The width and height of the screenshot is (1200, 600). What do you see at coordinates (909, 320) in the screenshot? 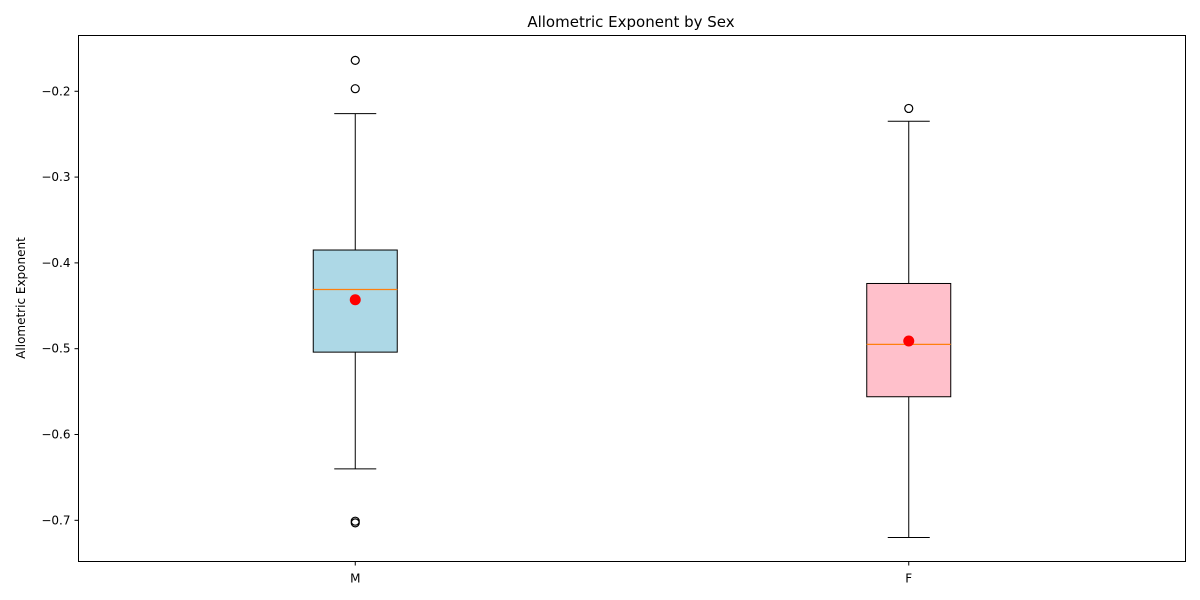
I see `box-group-F` at bounding box center [909, 320].